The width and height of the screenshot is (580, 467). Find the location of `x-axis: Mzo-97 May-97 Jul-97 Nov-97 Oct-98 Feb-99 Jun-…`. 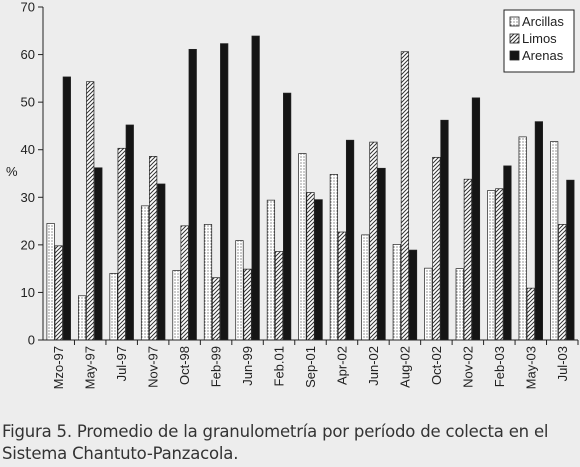

x-axis: Mzo-97 May-97 Jul-97 Nov-97 Oct-98 Feb-99 Jun-… is located at coordinates (311, 364).